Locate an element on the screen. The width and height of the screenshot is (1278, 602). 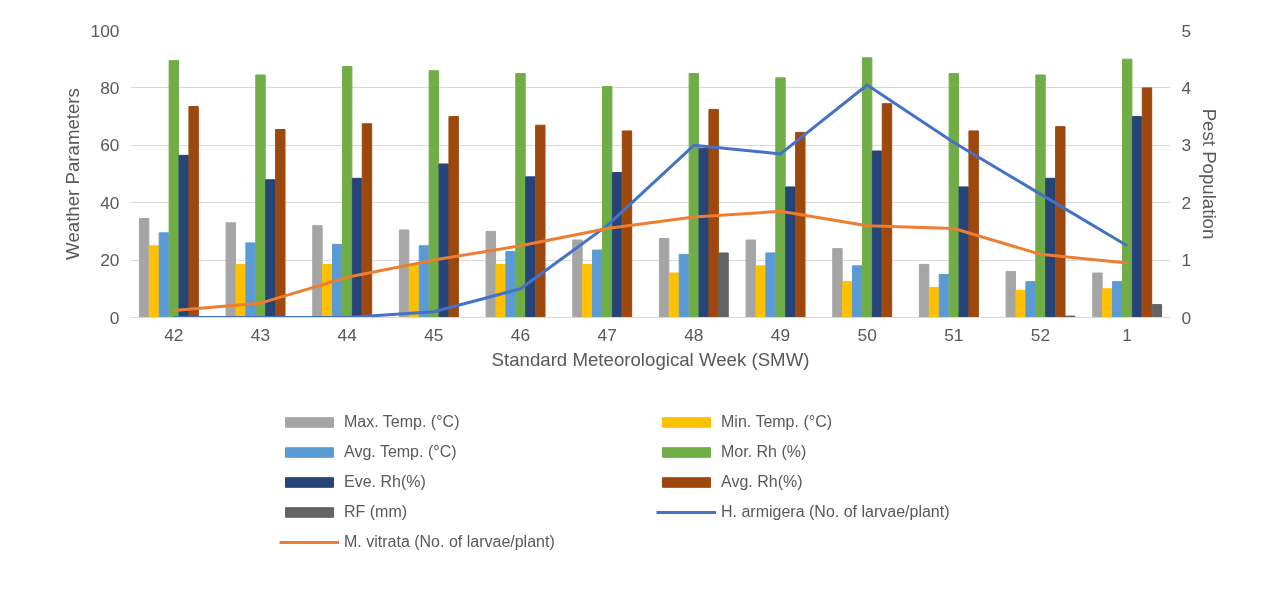
y2-tick-label: 3 is located at coordinates (1186, 145).